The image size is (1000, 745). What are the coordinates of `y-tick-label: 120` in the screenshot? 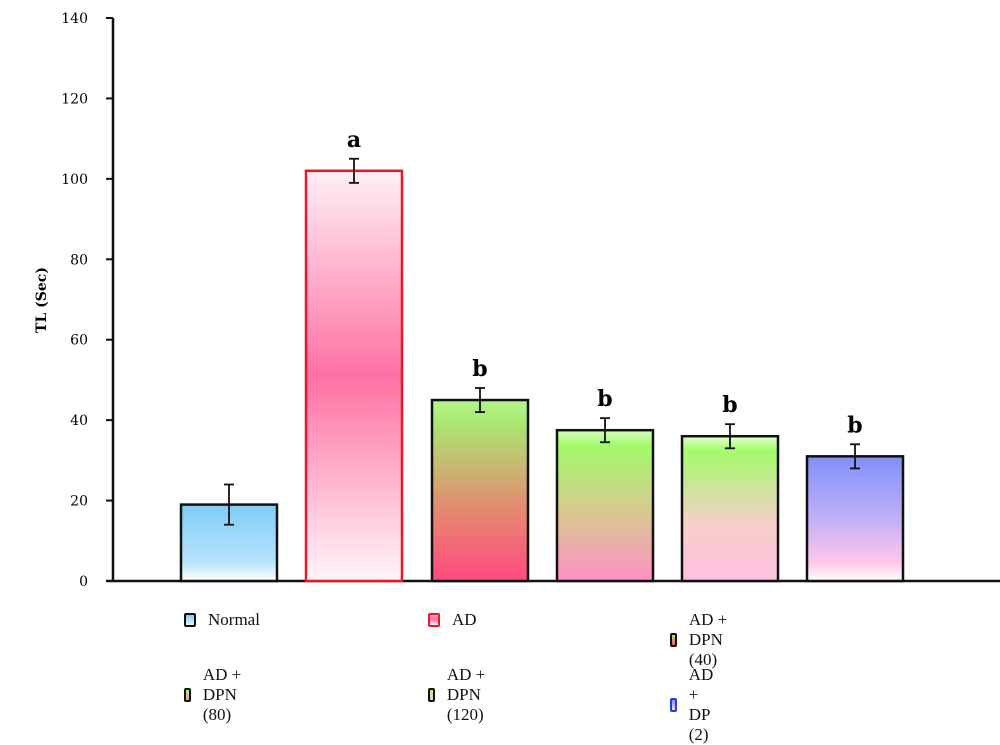 It's located at (74, 99).